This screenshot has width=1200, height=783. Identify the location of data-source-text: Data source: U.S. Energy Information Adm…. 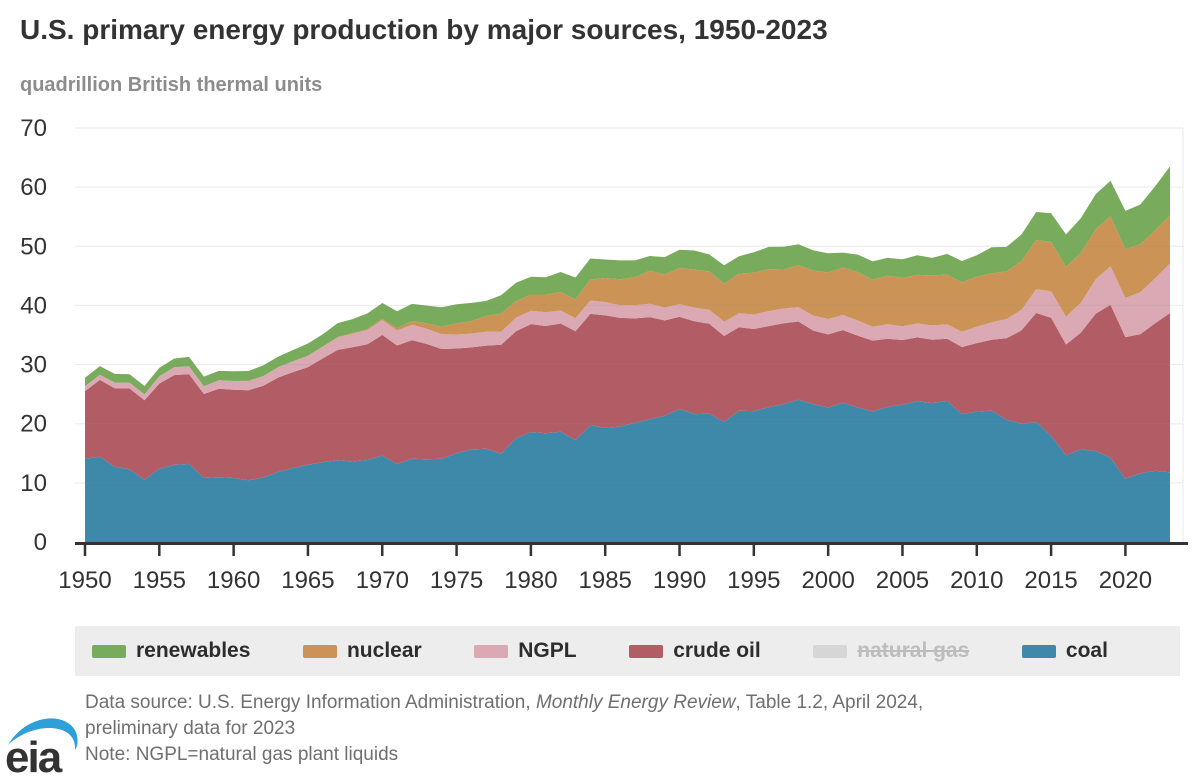
(310, 702).